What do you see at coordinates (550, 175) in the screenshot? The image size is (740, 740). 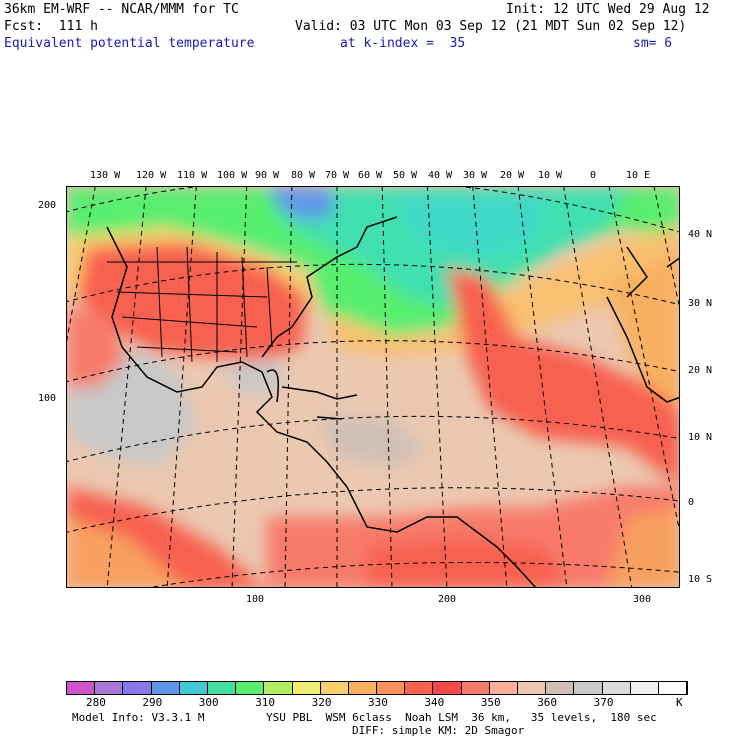 I see `lon-label: 10 W` at bounding box center [550, 175].